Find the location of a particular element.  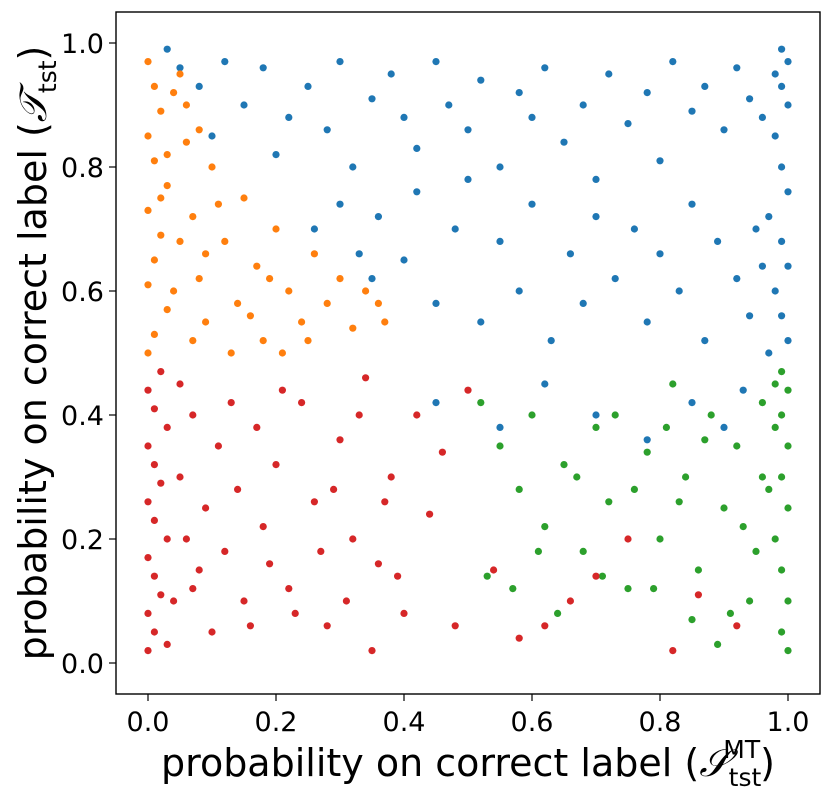

y-tick-label: 0.2 is located at coordinates (82, 540).